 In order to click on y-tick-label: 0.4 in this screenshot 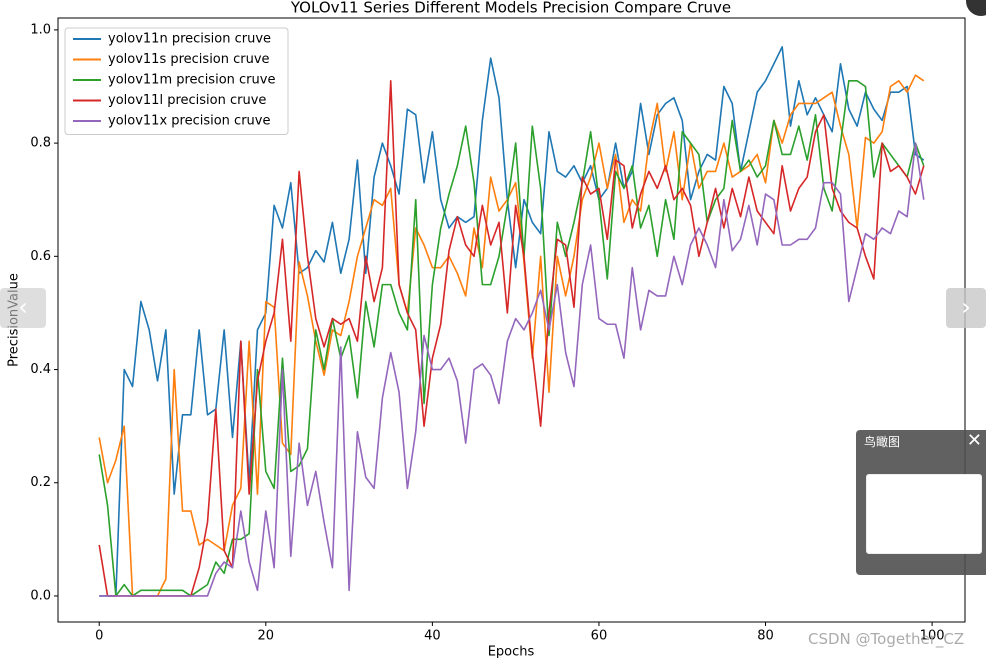, I will do `click(40, 369)`.